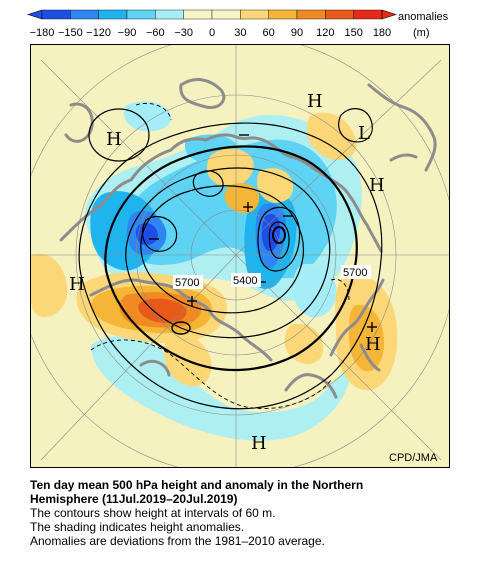 This screenshot has height=570, width=480. I want to click on colorbar-tick-label: −150, so click(70, 33).